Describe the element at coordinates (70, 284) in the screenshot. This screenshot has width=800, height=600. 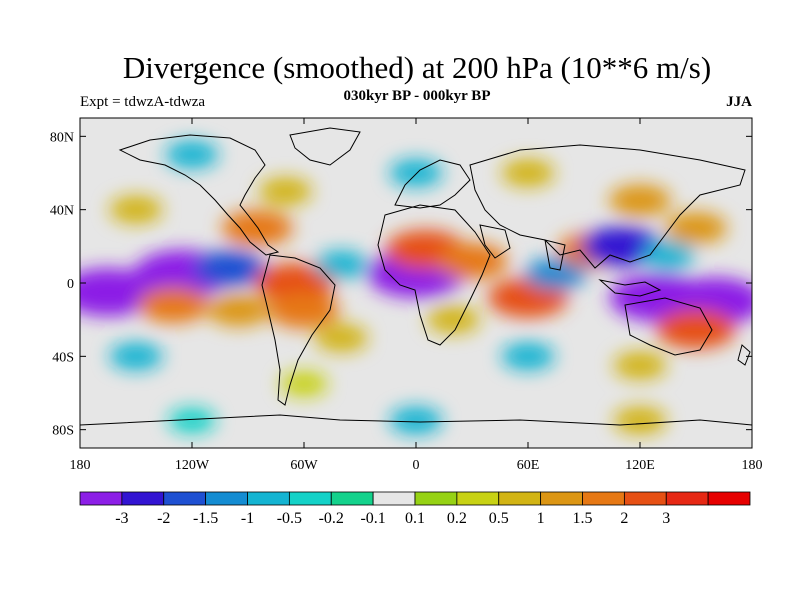
I see `lat-tick-label: 0` at that location.